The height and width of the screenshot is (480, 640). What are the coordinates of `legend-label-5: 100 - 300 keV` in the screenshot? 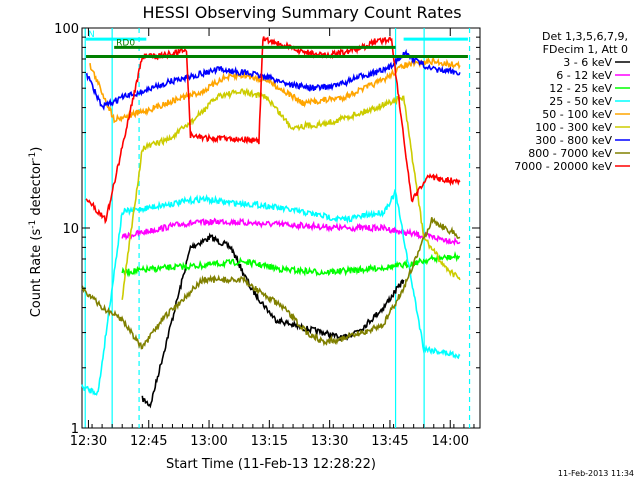 It's located at (573, 127).